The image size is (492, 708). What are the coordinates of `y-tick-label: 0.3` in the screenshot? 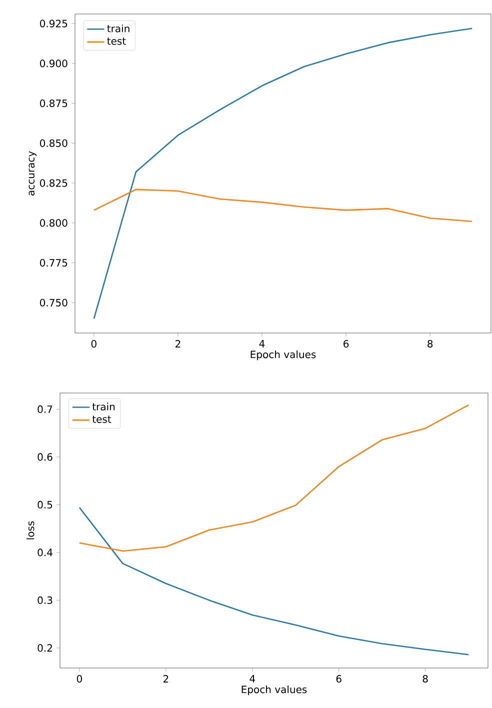 It's located at (45, 600).